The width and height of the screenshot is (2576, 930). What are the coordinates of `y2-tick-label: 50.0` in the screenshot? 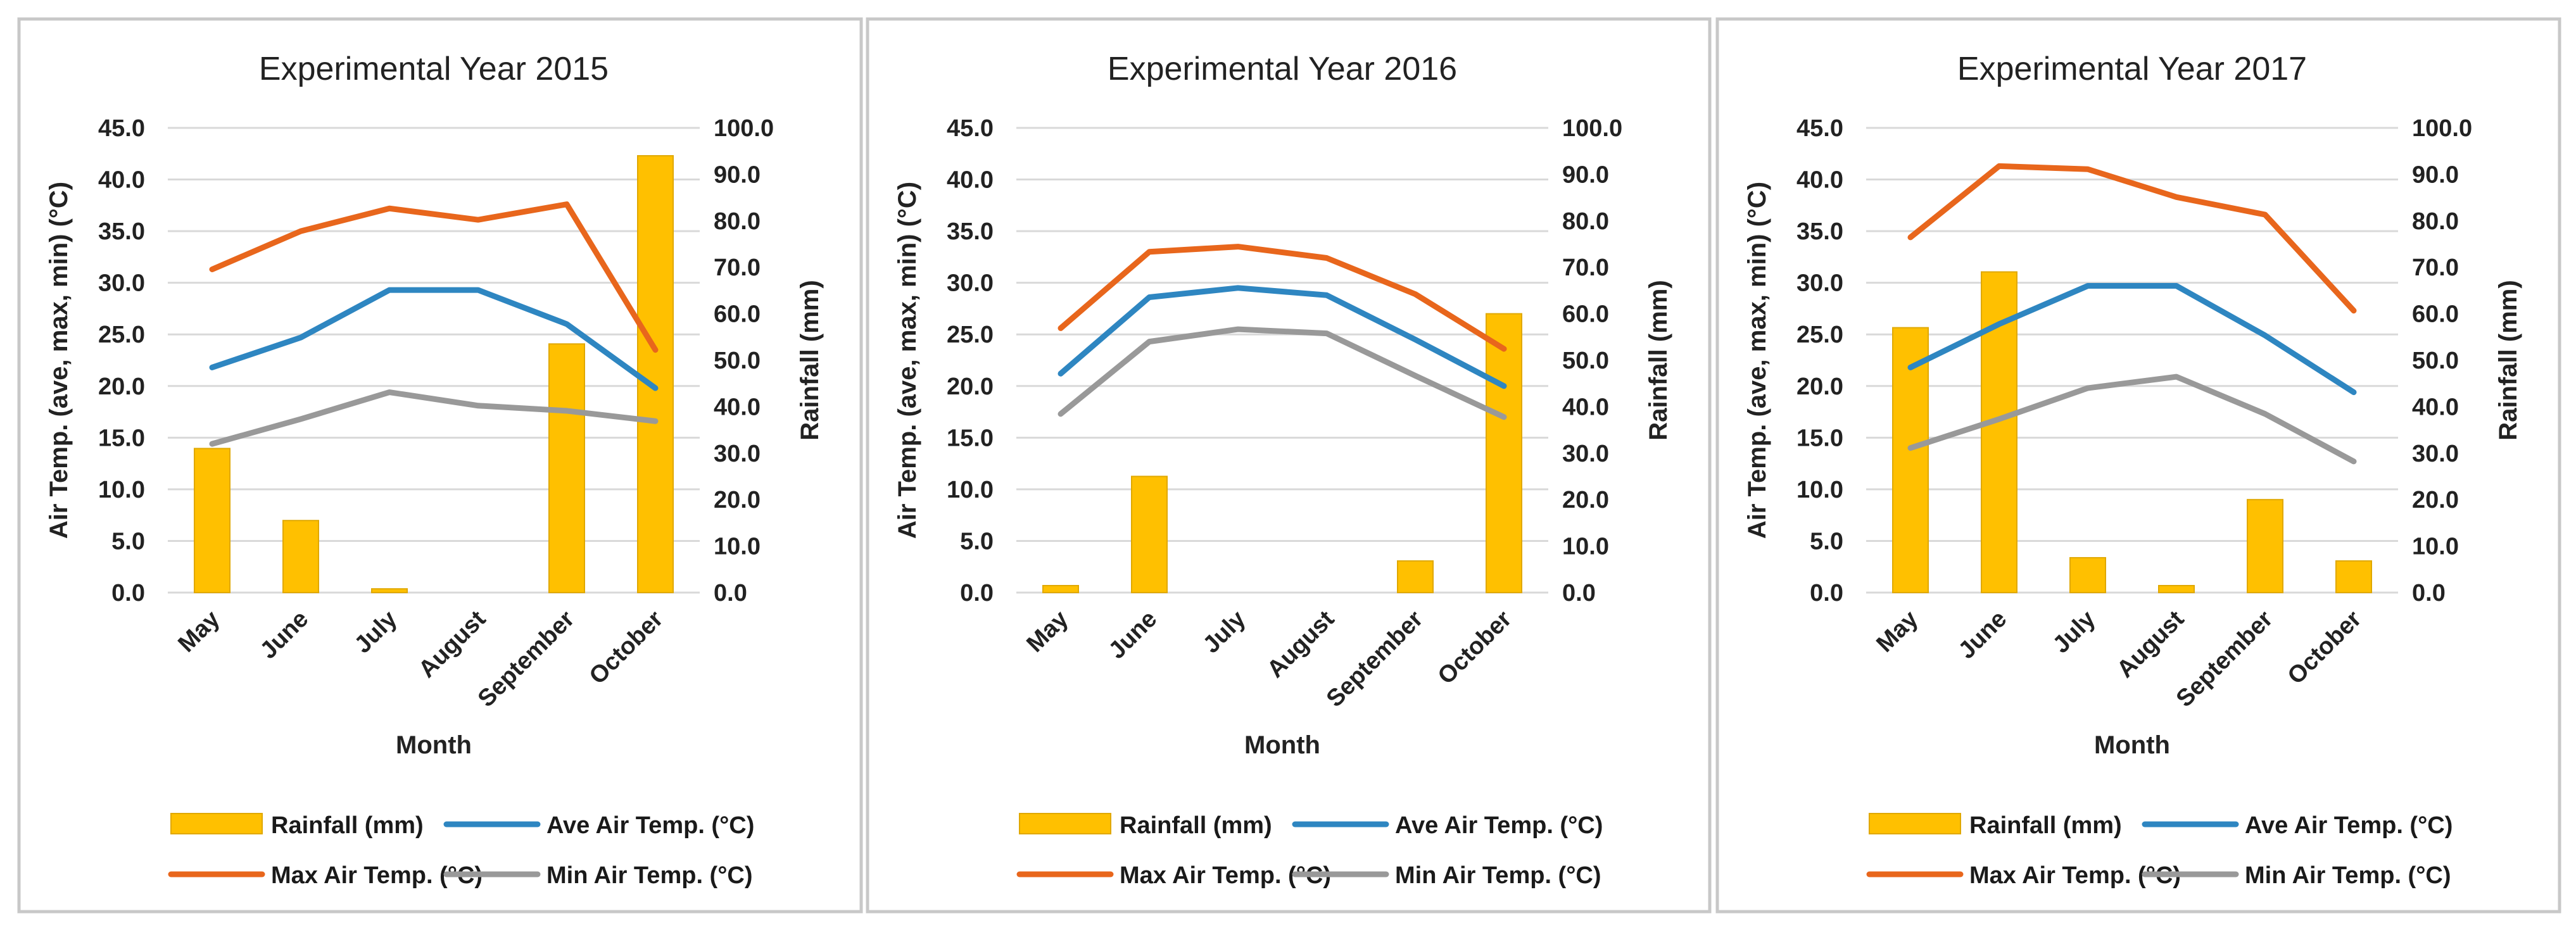 It's located at (737, 361).